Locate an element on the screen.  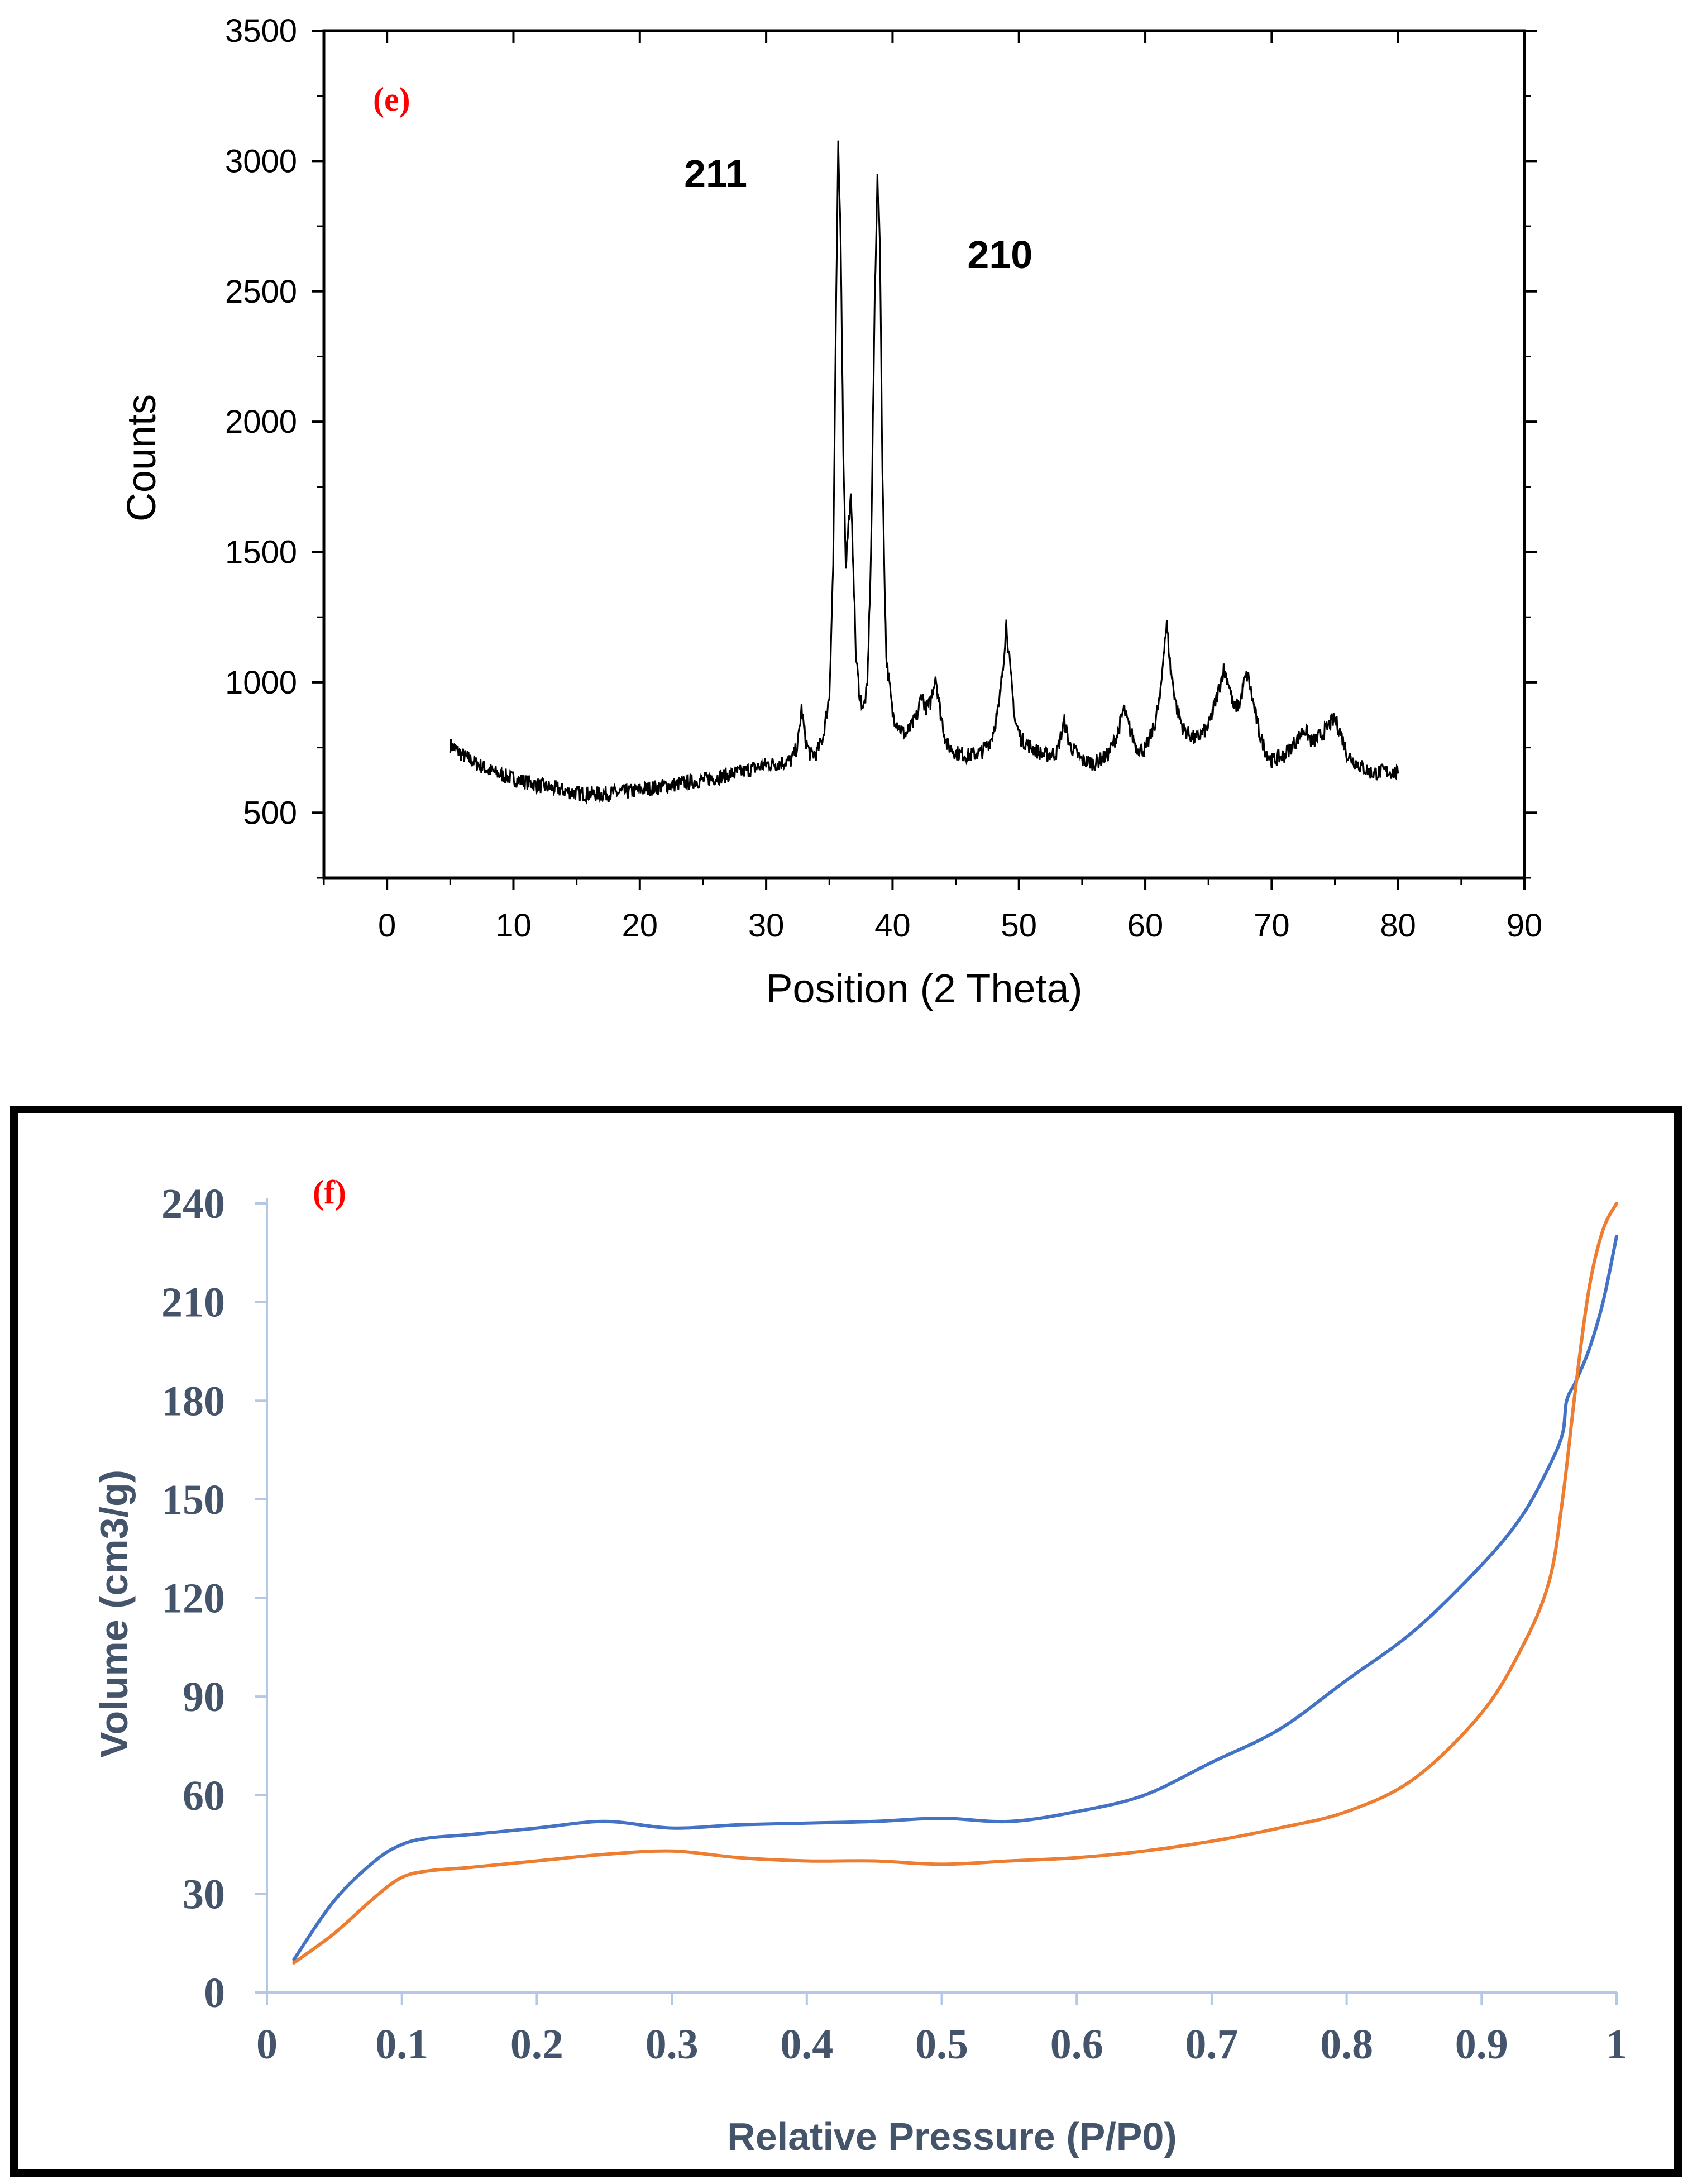
xrd-panel-label: (e) is located at coordinates (392, 99).